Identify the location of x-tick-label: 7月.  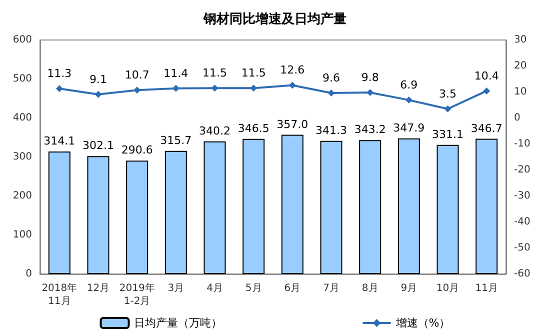
(331, 288).